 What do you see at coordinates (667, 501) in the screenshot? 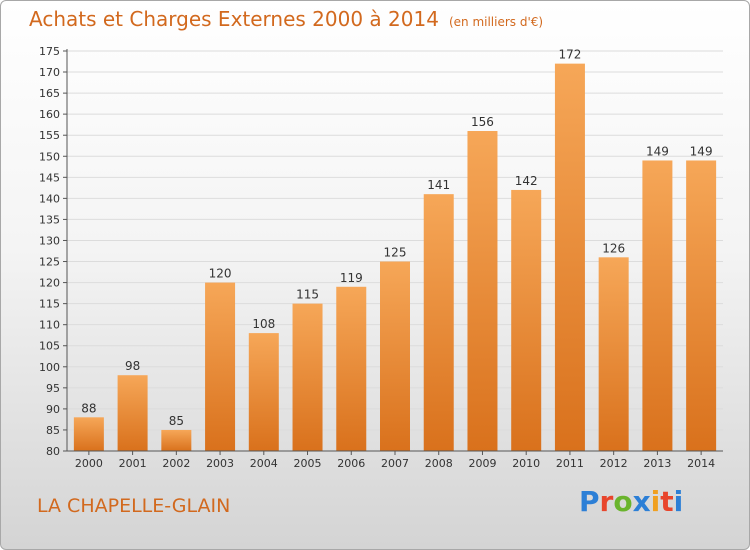
I see `logo-letter: t` at bounding box center [667, 501].